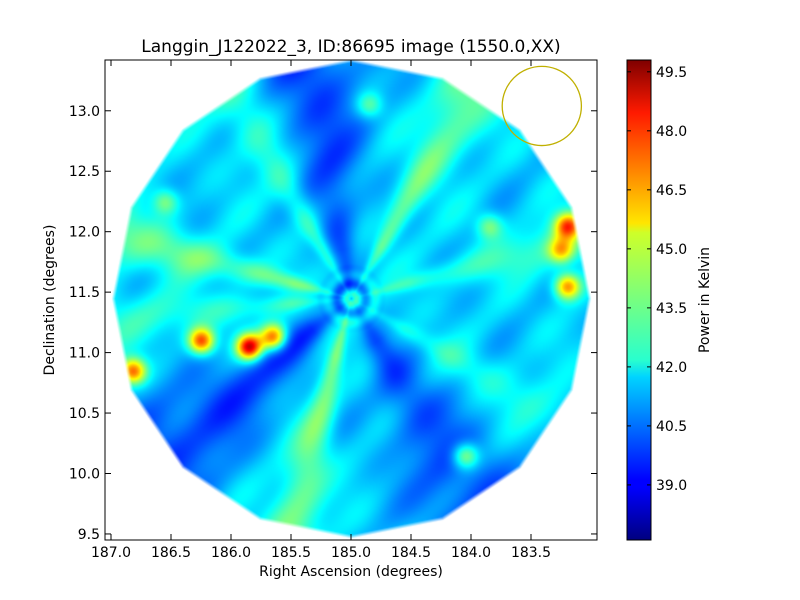 This screenshot has height=600, width=800. What do you see at coordinates (84, 233) in the screenshot?
I see `y-tick-label: 12.0` at bounding box center [84, 233].